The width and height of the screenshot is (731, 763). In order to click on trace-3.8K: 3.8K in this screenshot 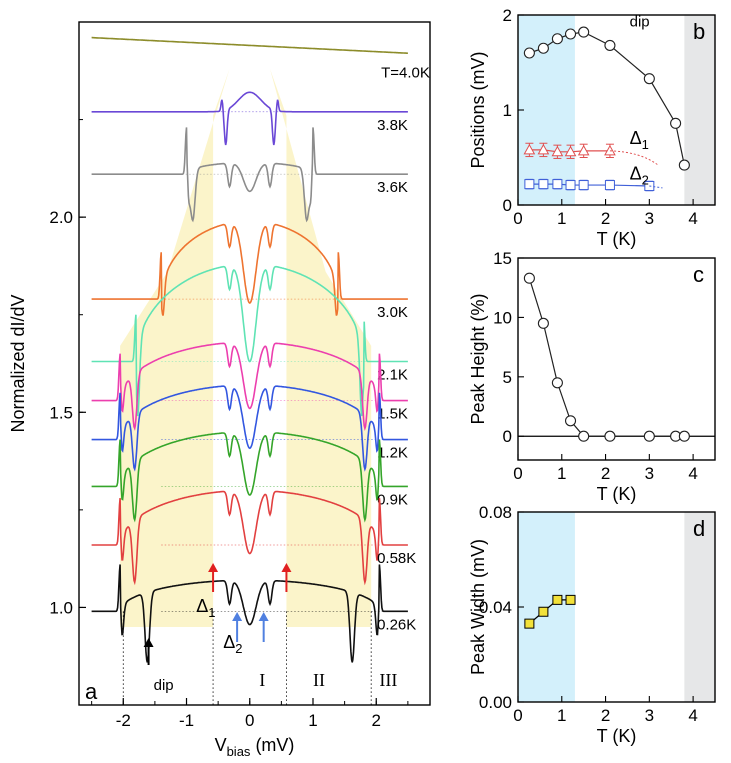, I will do `click(249, 118)`.